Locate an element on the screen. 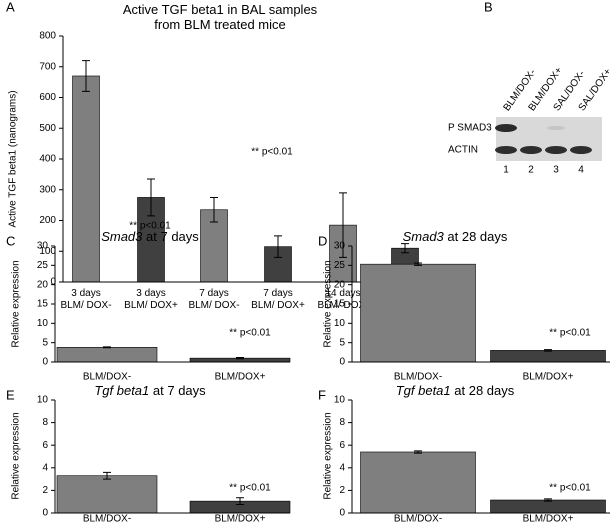 The height and width of the screenshot is (524, 614). chart-title: Tgf beta1 at 7 days is located at coordinates (150, 390).